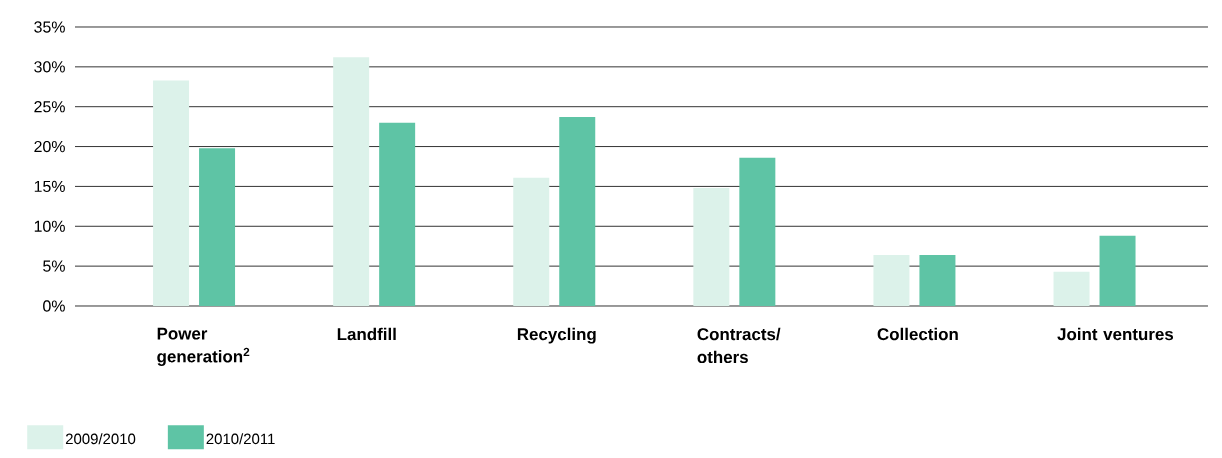 The height and width of the screenshot is (458, 1222). Describe the element at coordinates (240, 439) in the screenshot. I see `legend-label: 2010/2011` at that location.